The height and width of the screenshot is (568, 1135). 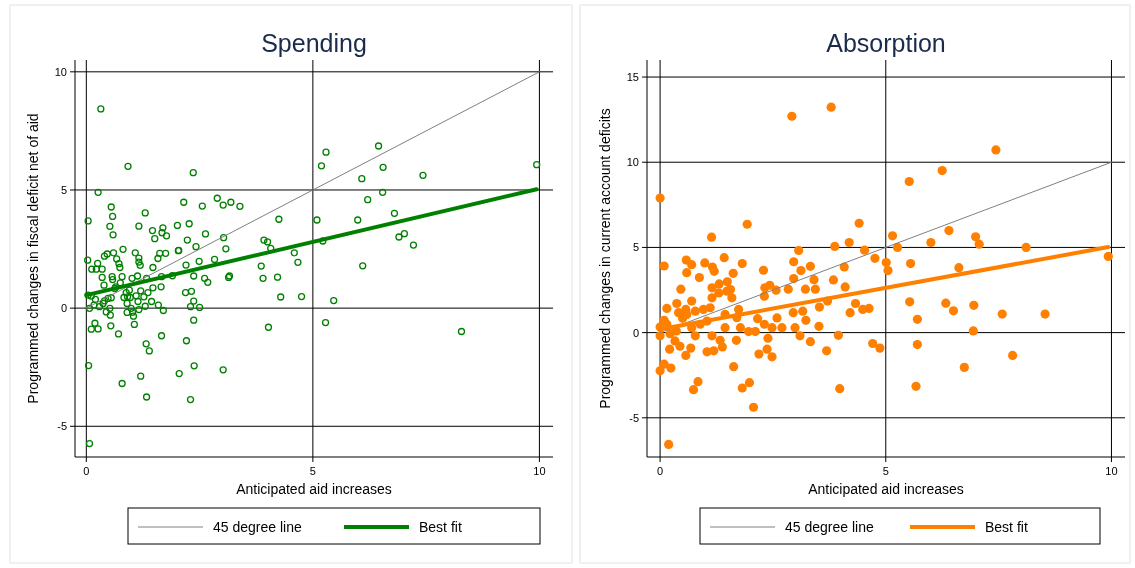 I want to click on chart-title: Absorption, so click(x=886, y=43).